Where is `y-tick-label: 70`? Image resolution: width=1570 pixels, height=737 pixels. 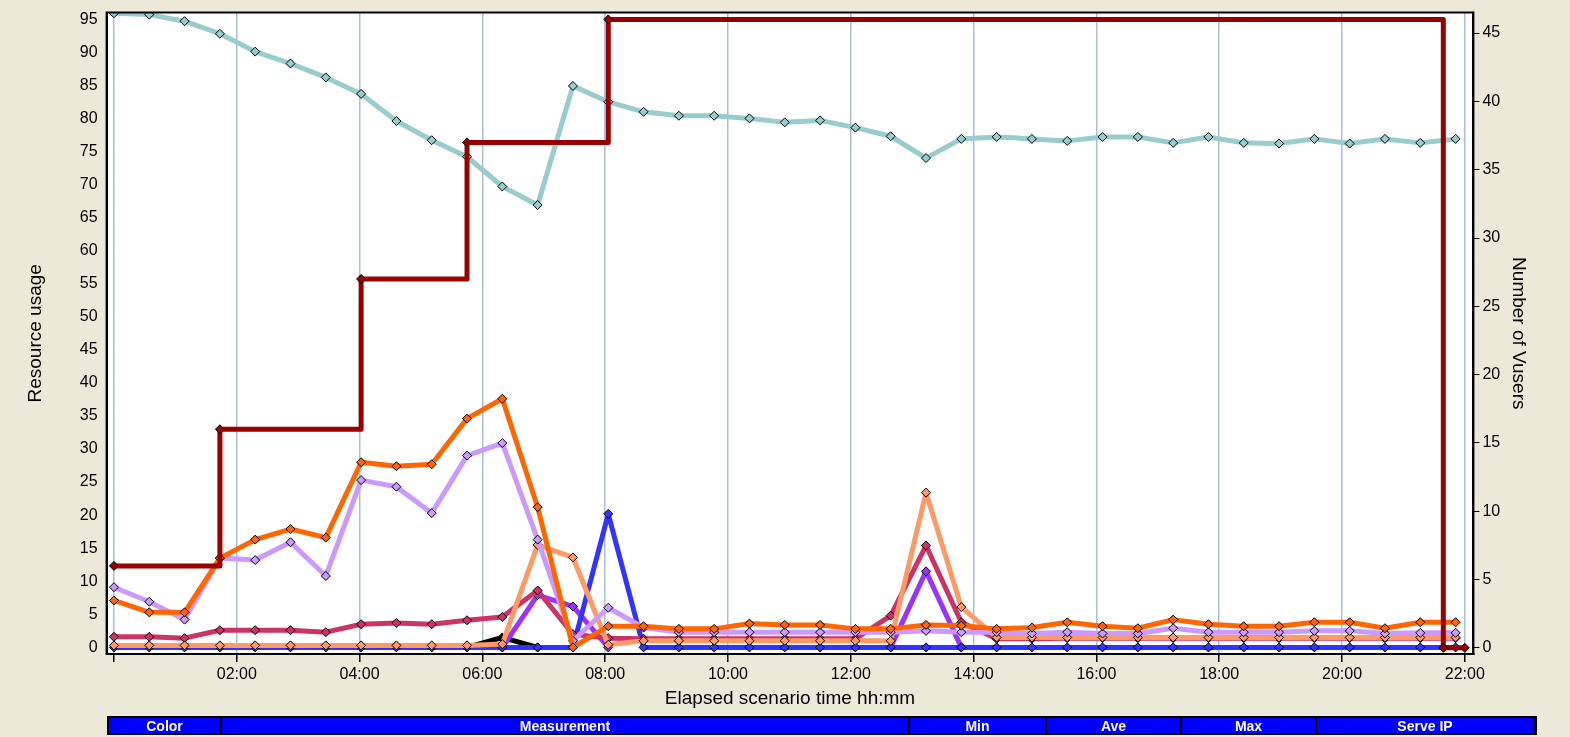 y-tick-label: 70 is located at coordinates (88, 183).